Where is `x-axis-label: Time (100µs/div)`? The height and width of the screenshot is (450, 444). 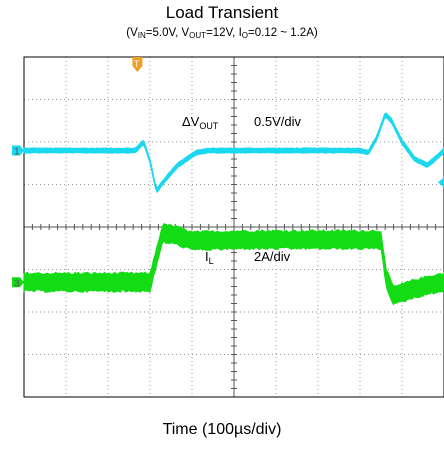
x-axis-label: Time (100µs/div) is located at coordinates (222, 429).